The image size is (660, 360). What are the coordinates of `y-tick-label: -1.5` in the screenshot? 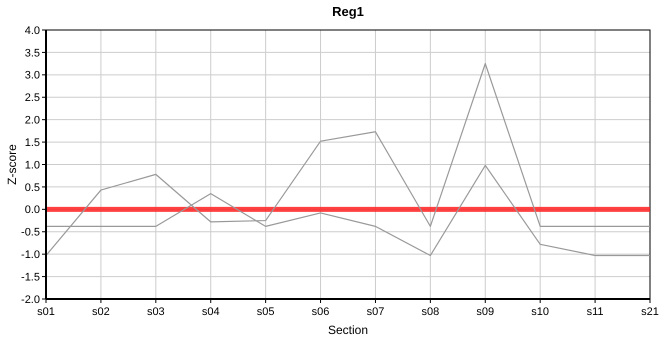 It's located at (30, 277).